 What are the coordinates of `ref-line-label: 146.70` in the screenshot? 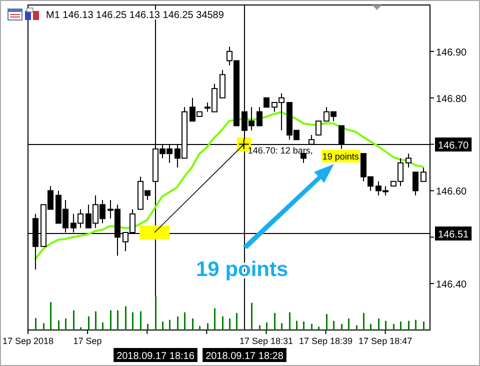 It's located at (454, 146).